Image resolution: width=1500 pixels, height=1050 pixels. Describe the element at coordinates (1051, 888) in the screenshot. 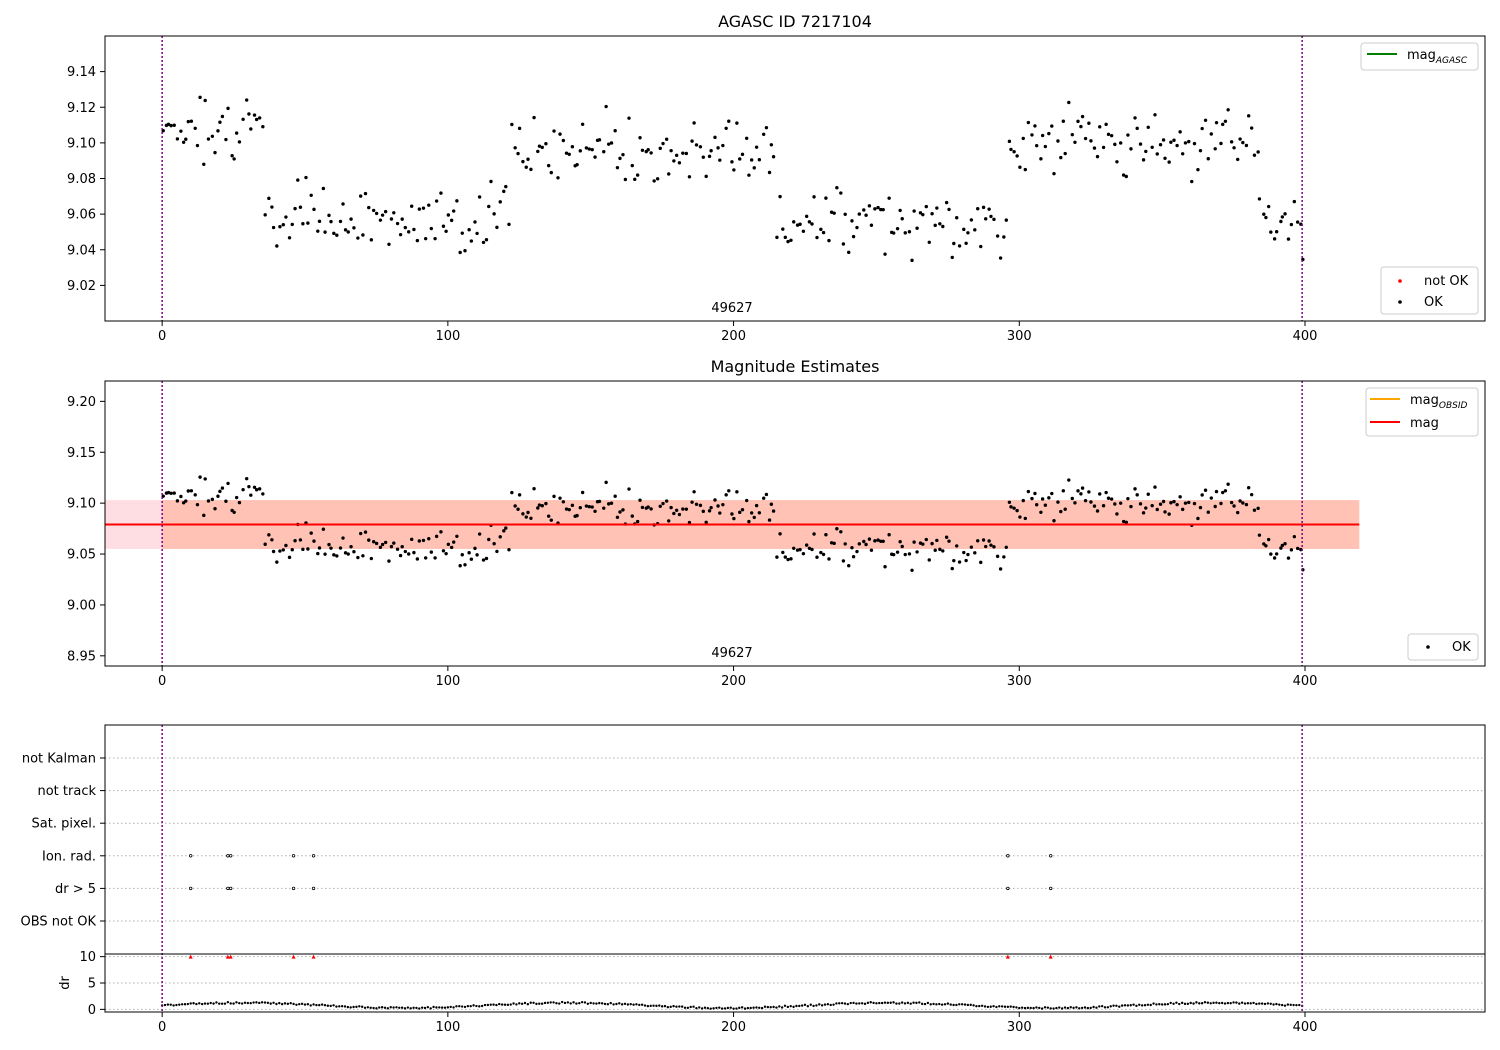

I see `flag-point` at that location.